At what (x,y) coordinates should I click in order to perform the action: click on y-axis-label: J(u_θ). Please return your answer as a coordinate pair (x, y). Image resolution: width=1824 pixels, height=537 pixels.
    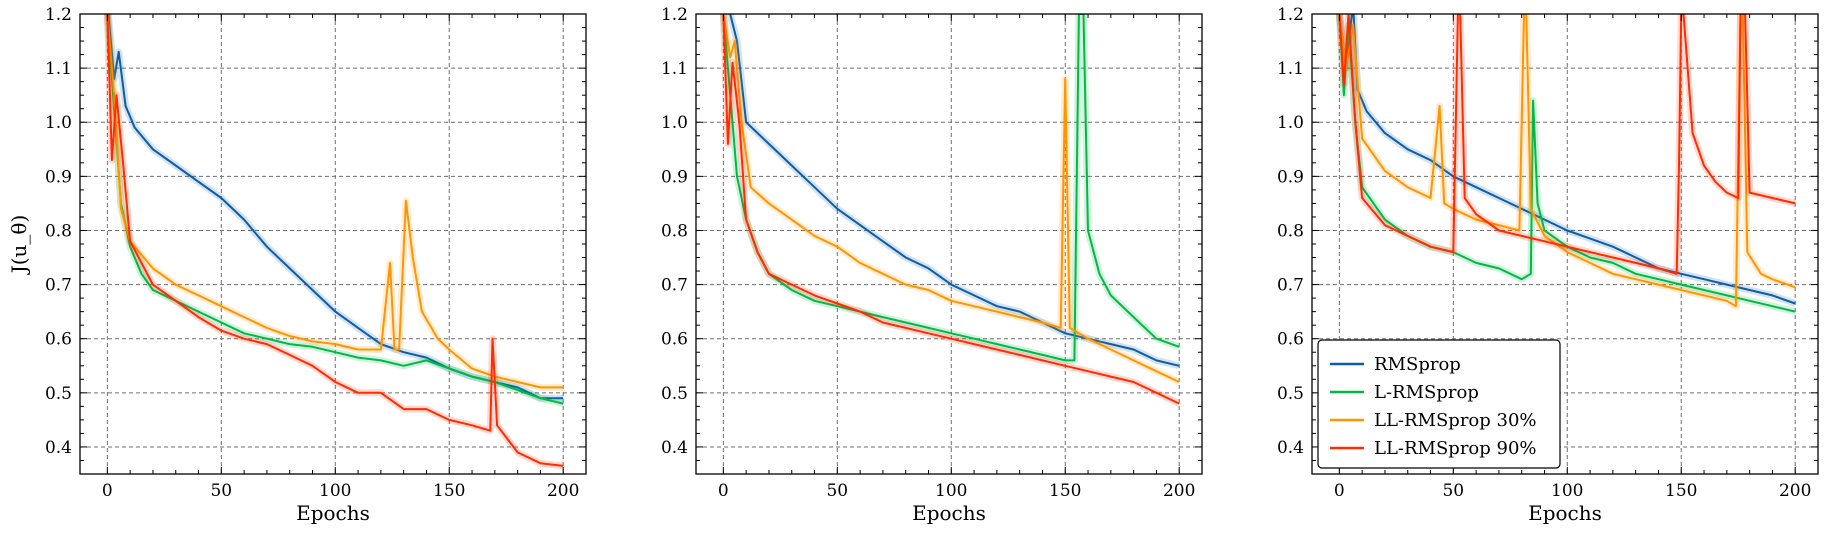
    Looking at the image, I should click on (19, 245).